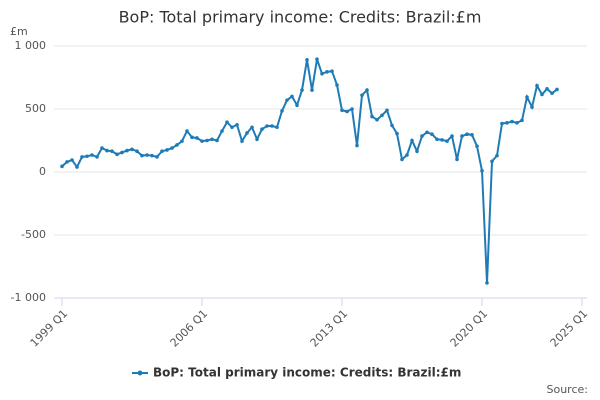  What do you see at coordinates (569, 328) in the screenshot?
I see `x-tick-label: 2025 Q1` at bounding box center [569, 328].